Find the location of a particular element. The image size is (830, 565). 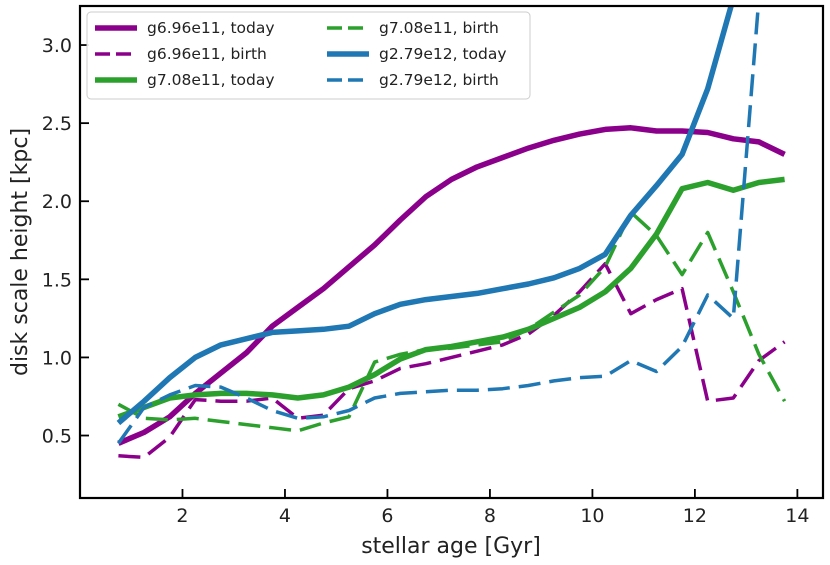

legend-frame is located at coordinates (308, 55).